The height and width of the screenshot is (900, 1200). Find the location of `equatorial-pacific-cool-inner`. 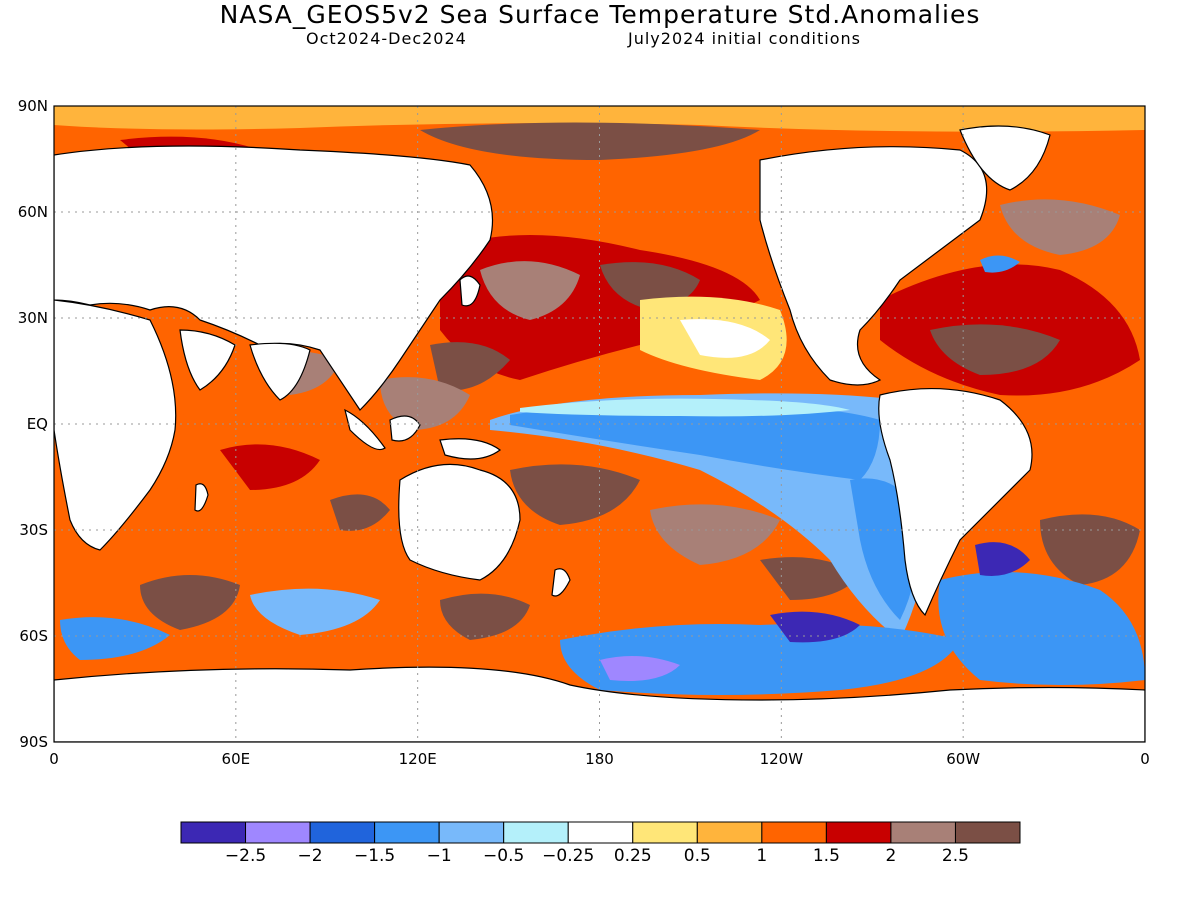

equatorial-pacific-cool-inner is located at coordinates (695, 441).